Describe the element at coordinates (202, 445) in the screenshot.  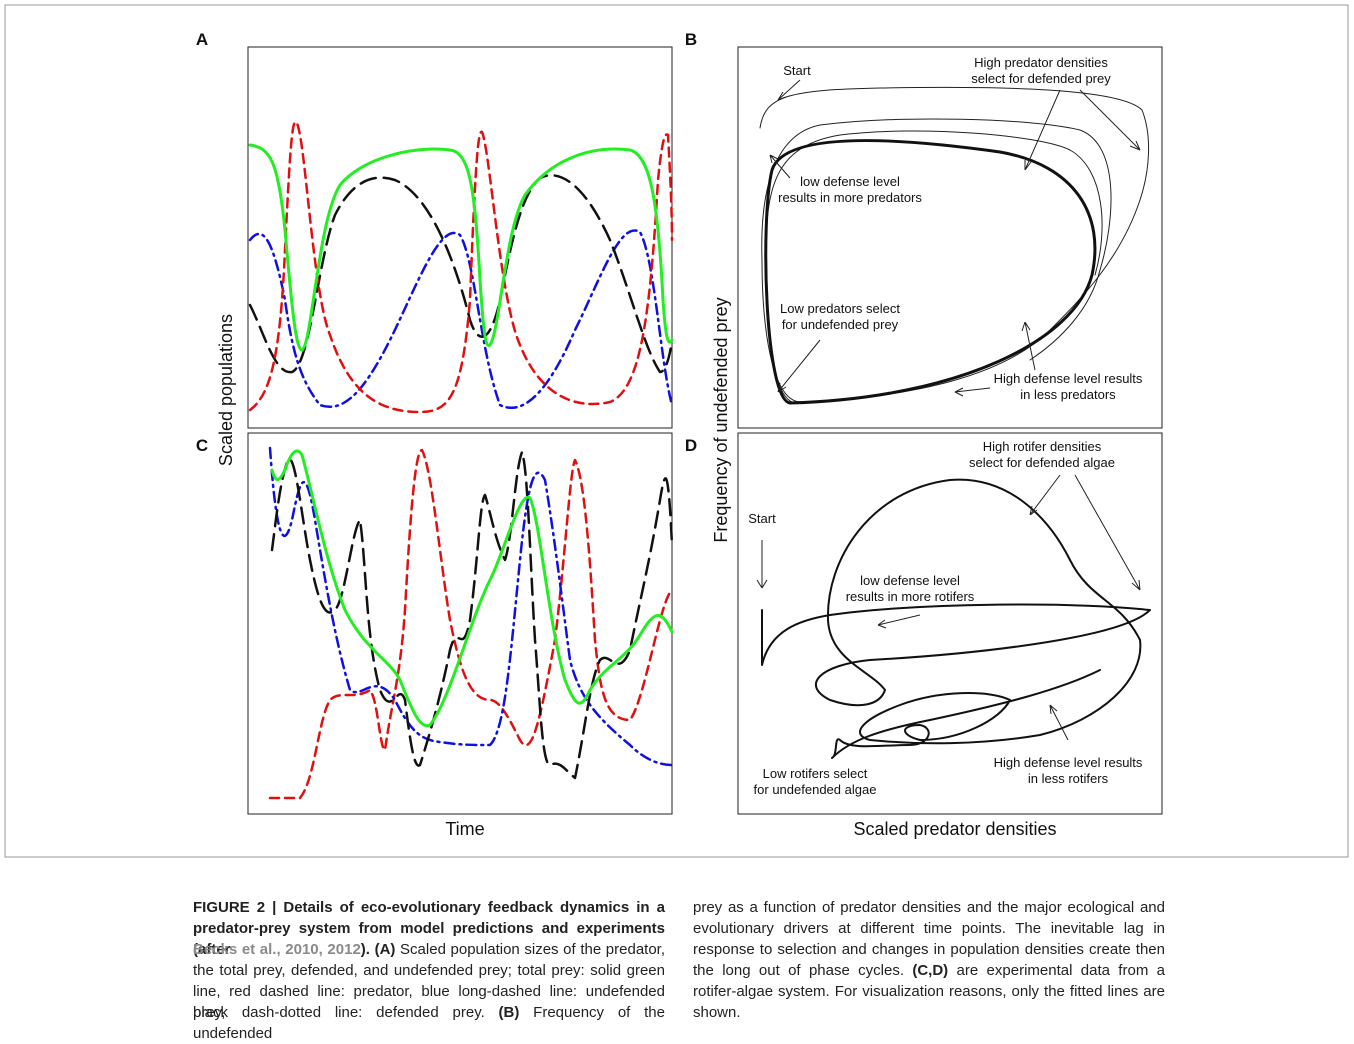
I see `panel-label: C` at that location.